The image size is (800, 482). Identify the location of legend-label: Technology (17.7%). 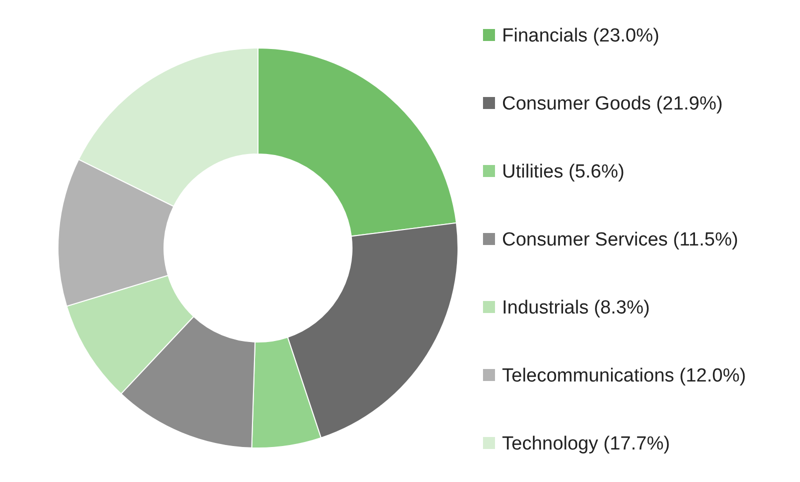
(586, 444).